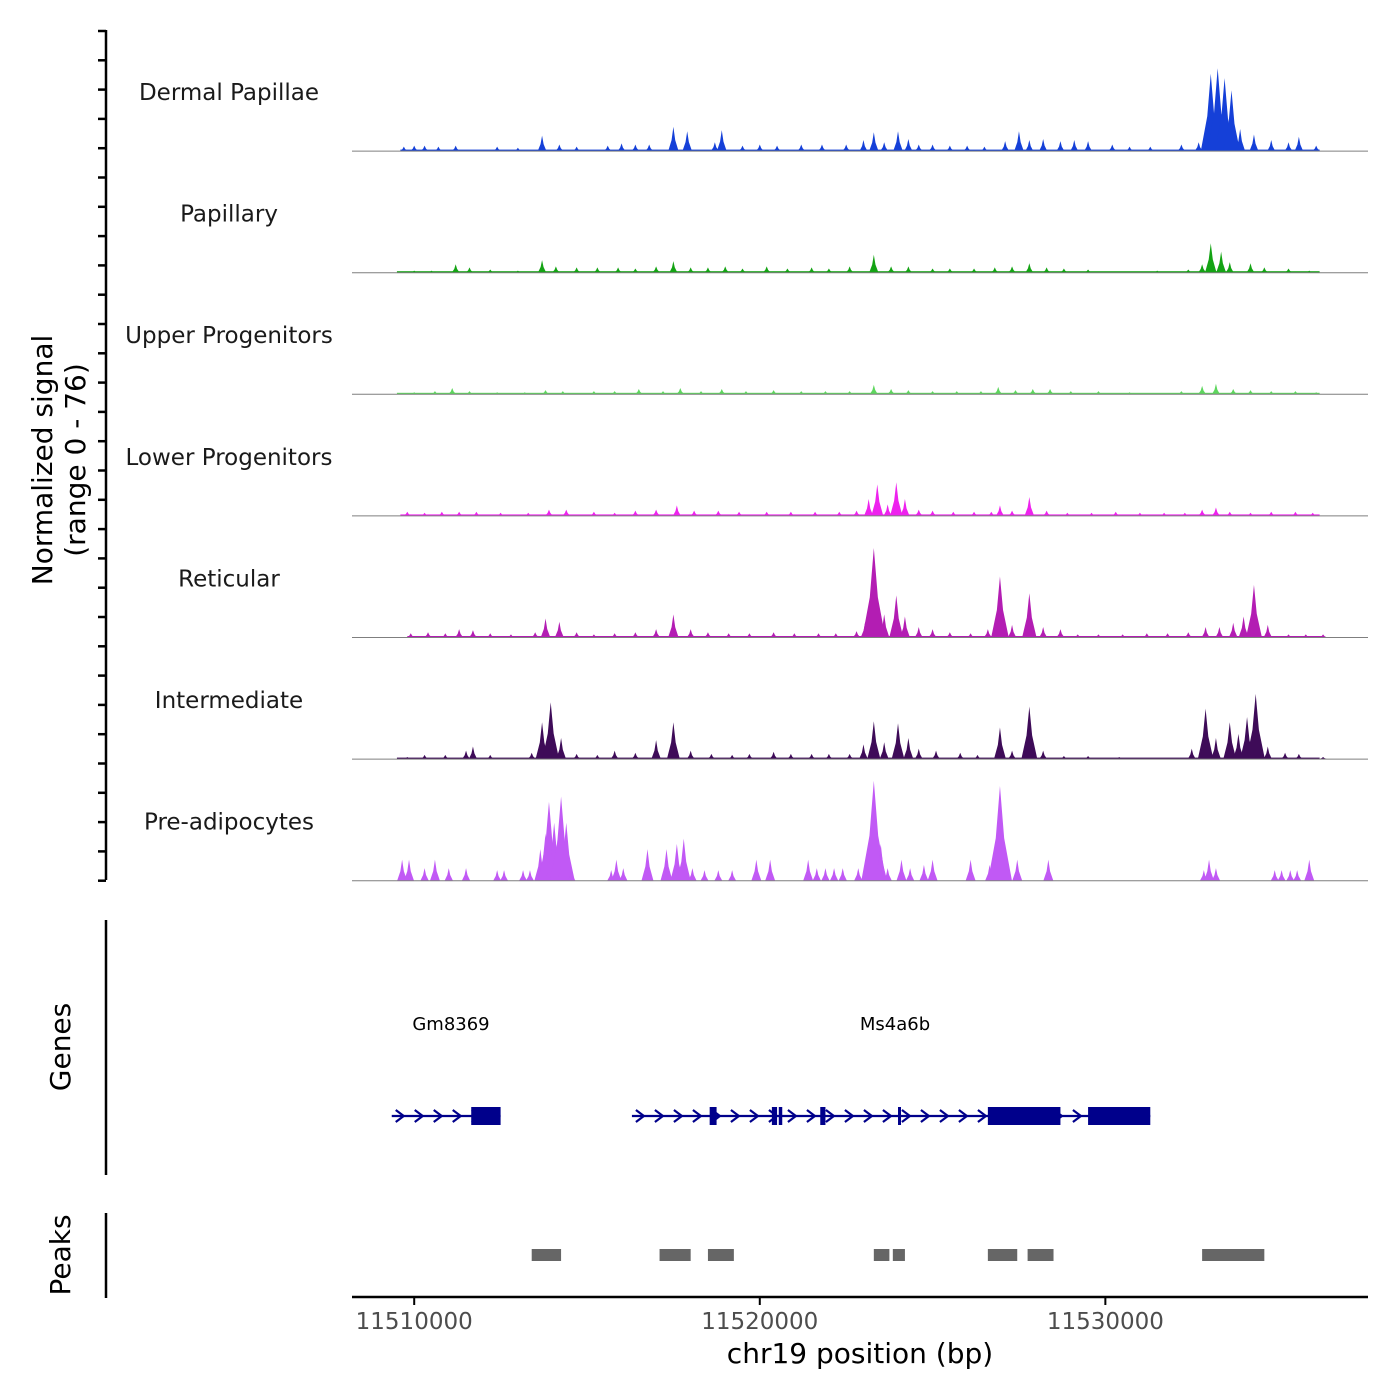  Describe the element at coordinates (759, 1322) in the screenshot. I see `x-tick-label: 11520000` at that location.